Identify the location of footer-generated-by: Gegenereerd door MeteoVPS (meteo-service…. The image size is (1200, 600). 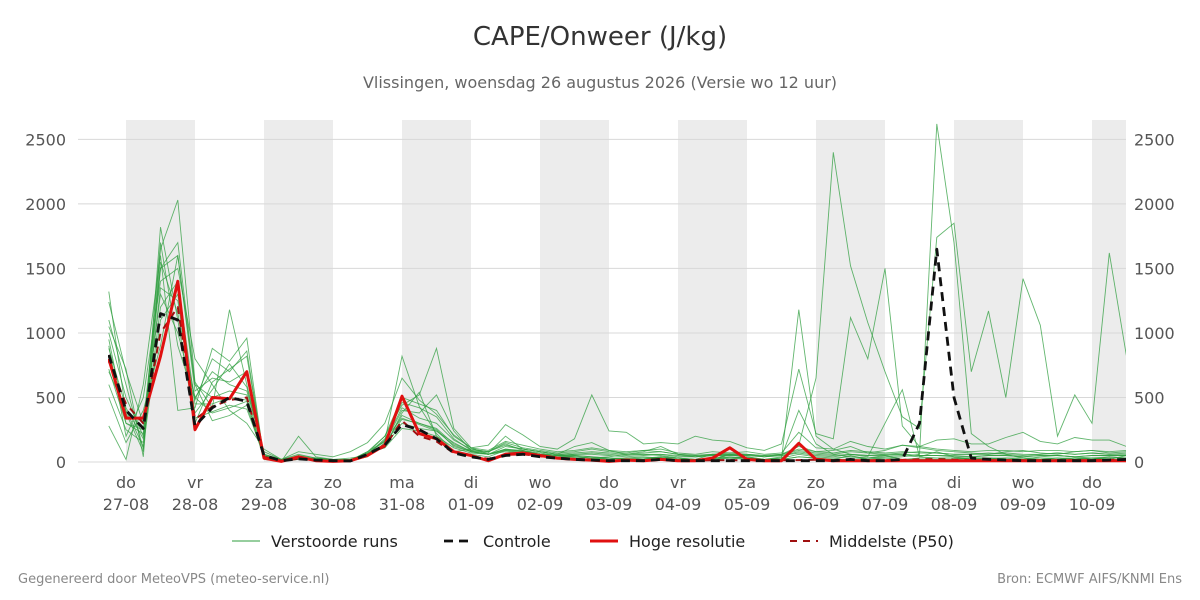
(174, 579).